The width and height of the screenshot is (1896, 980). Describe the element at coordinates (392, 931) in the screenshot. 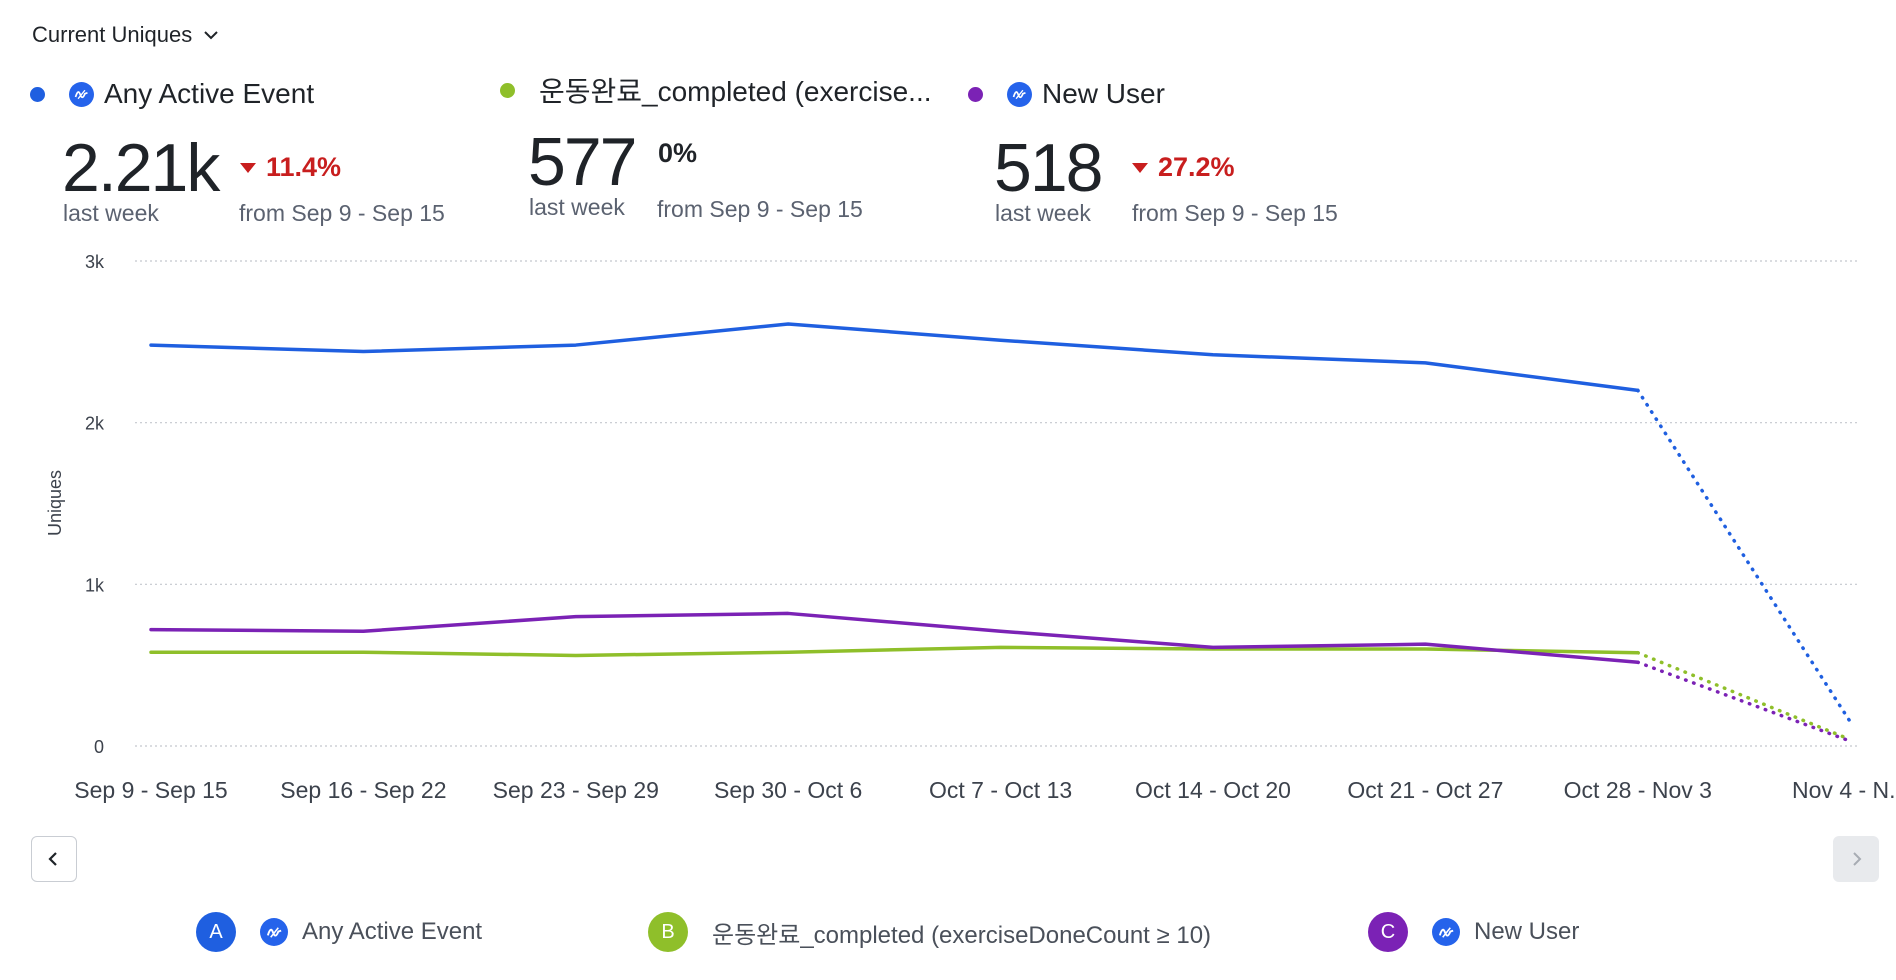

I see `legend-label: Any Active Event` at that location.